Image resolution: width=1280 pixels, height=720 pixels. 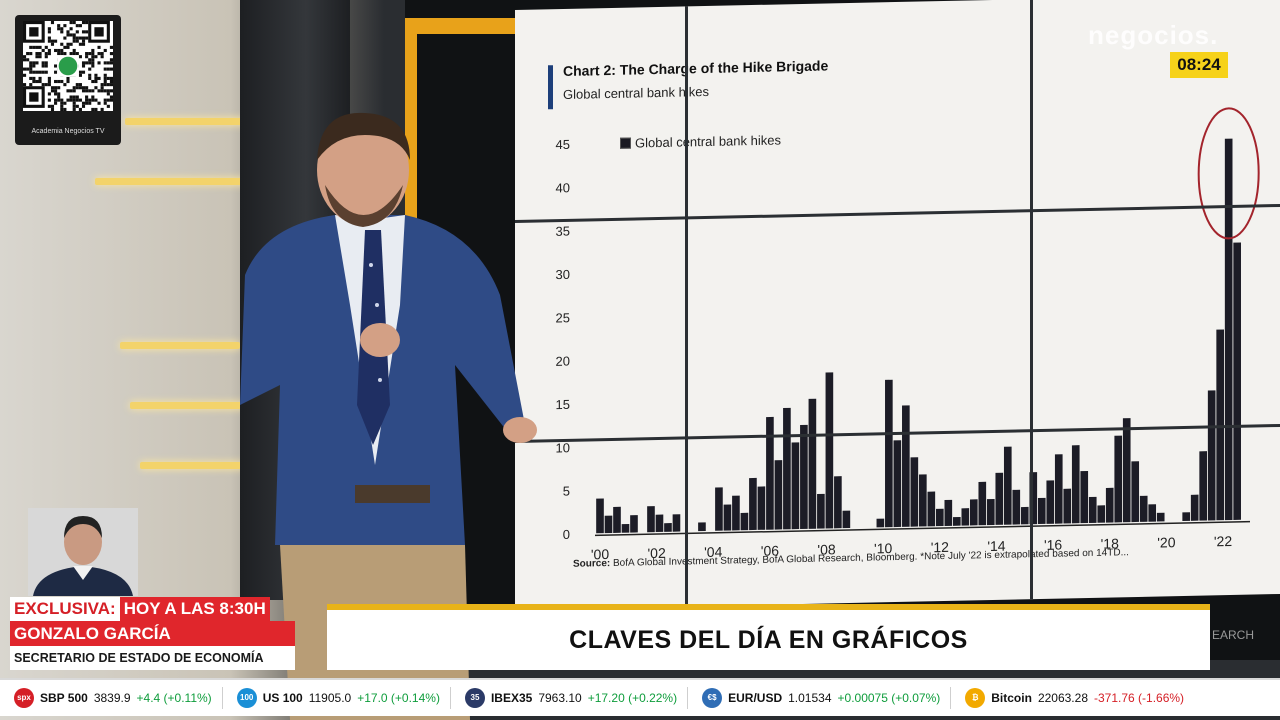 What do you see at coordinates (1074, 698) in the screenshot?
I see `ticker-item: ₿ Bitcoin 22063.28 -371.76 (-1.66%)` at bounding box center [1074, 698].